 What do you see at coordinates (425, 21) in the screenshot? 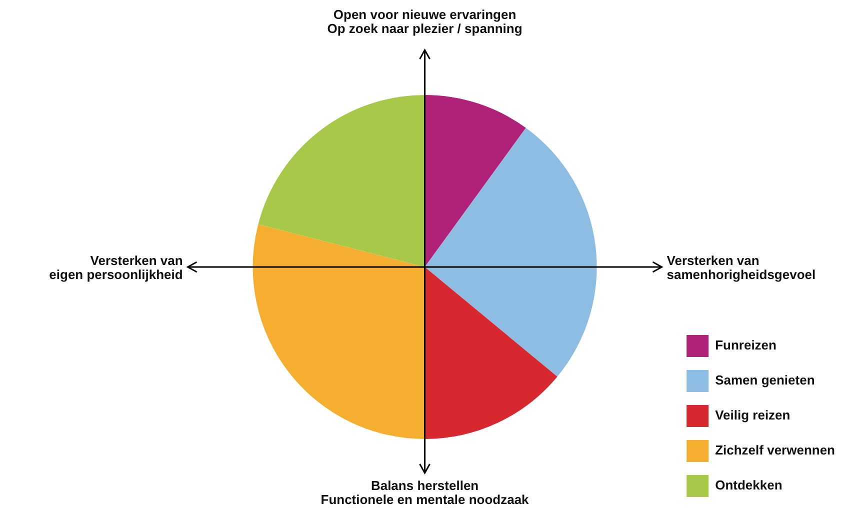
I see `text: Open voor nieuwe ervaringen Op zoek naar plezier / spanning` at bounding box center [425, 21].